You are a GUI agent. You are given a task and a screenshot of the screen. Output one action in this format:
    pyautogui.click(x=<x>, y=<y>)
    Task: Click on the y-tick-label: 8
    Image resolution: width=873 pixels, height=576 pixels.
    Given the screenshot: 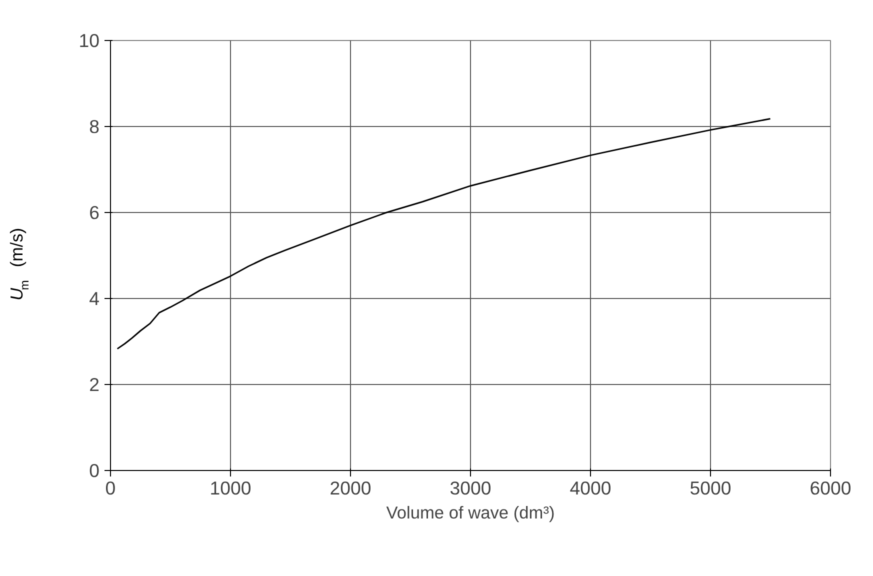 What is the action you would take?
    pyautogui.click(x=94, y=126)
    